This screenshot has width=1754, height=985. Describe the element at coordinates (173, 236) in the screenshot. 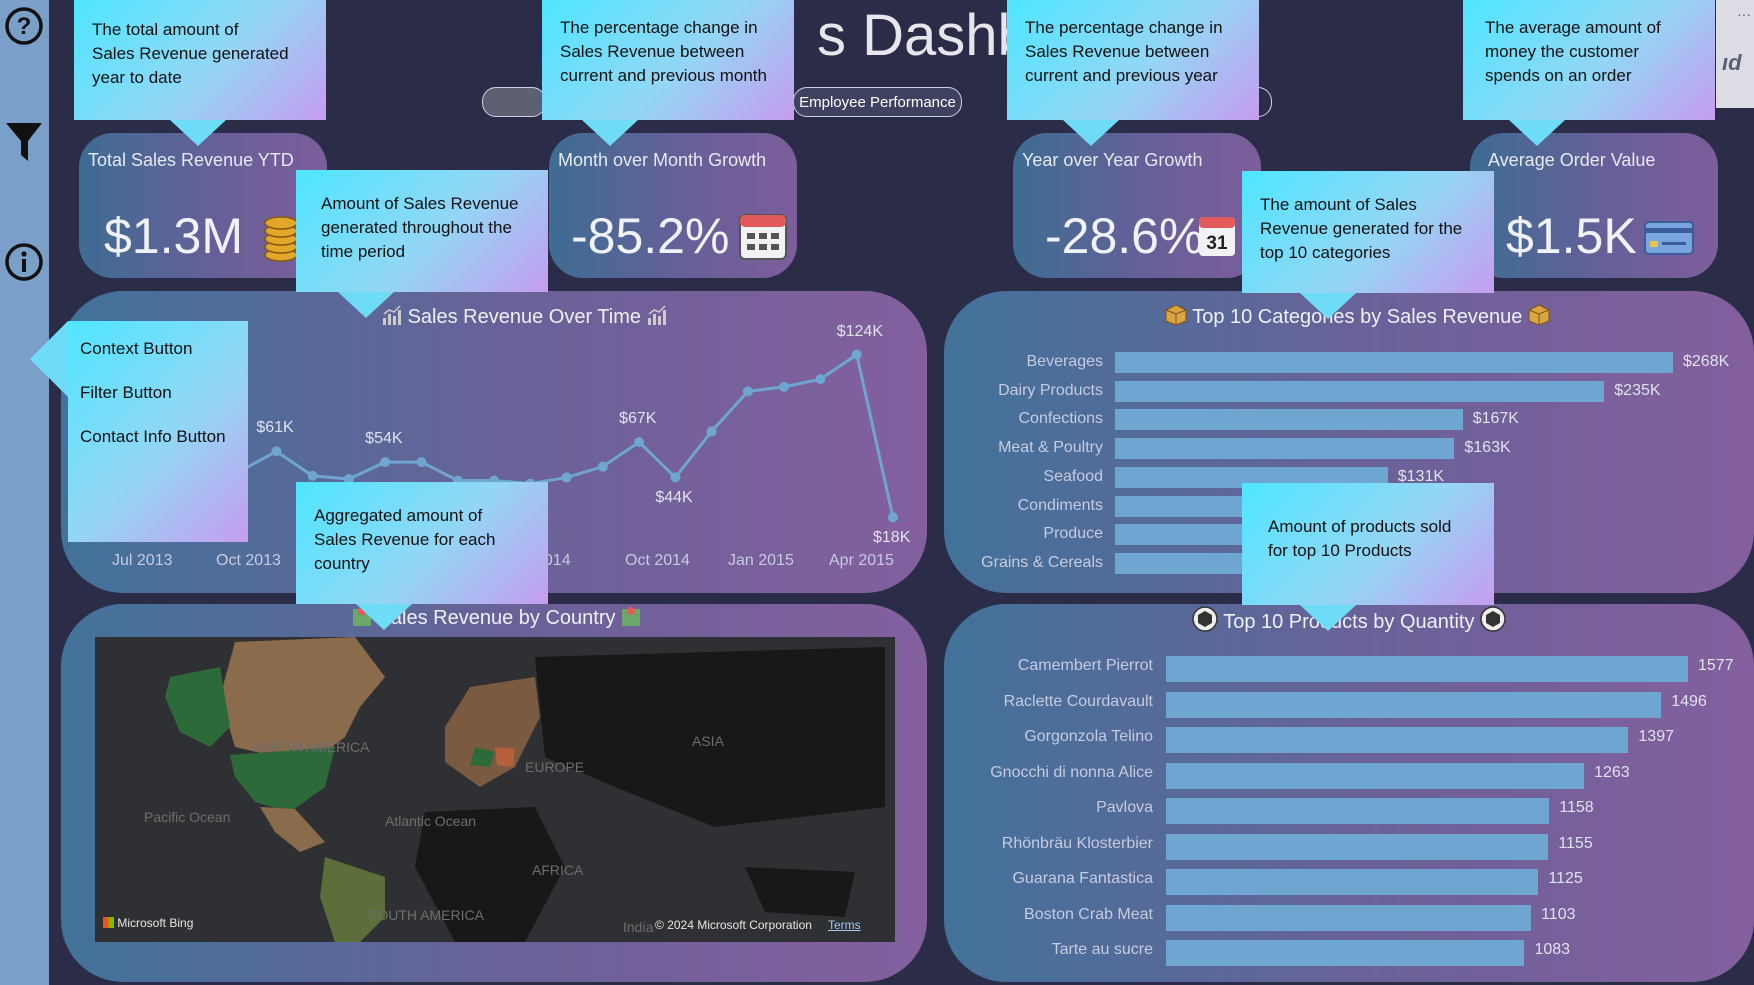

I see `kpi-value: $1.3M` at that location.